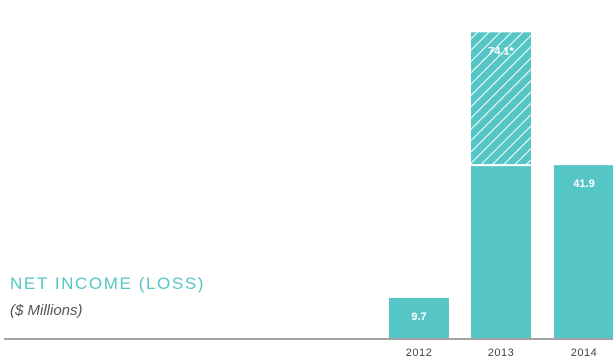  Describe the element at coordinates (583, 184) in the screenshot. I see `data-label-2014: 41.9` at that location.